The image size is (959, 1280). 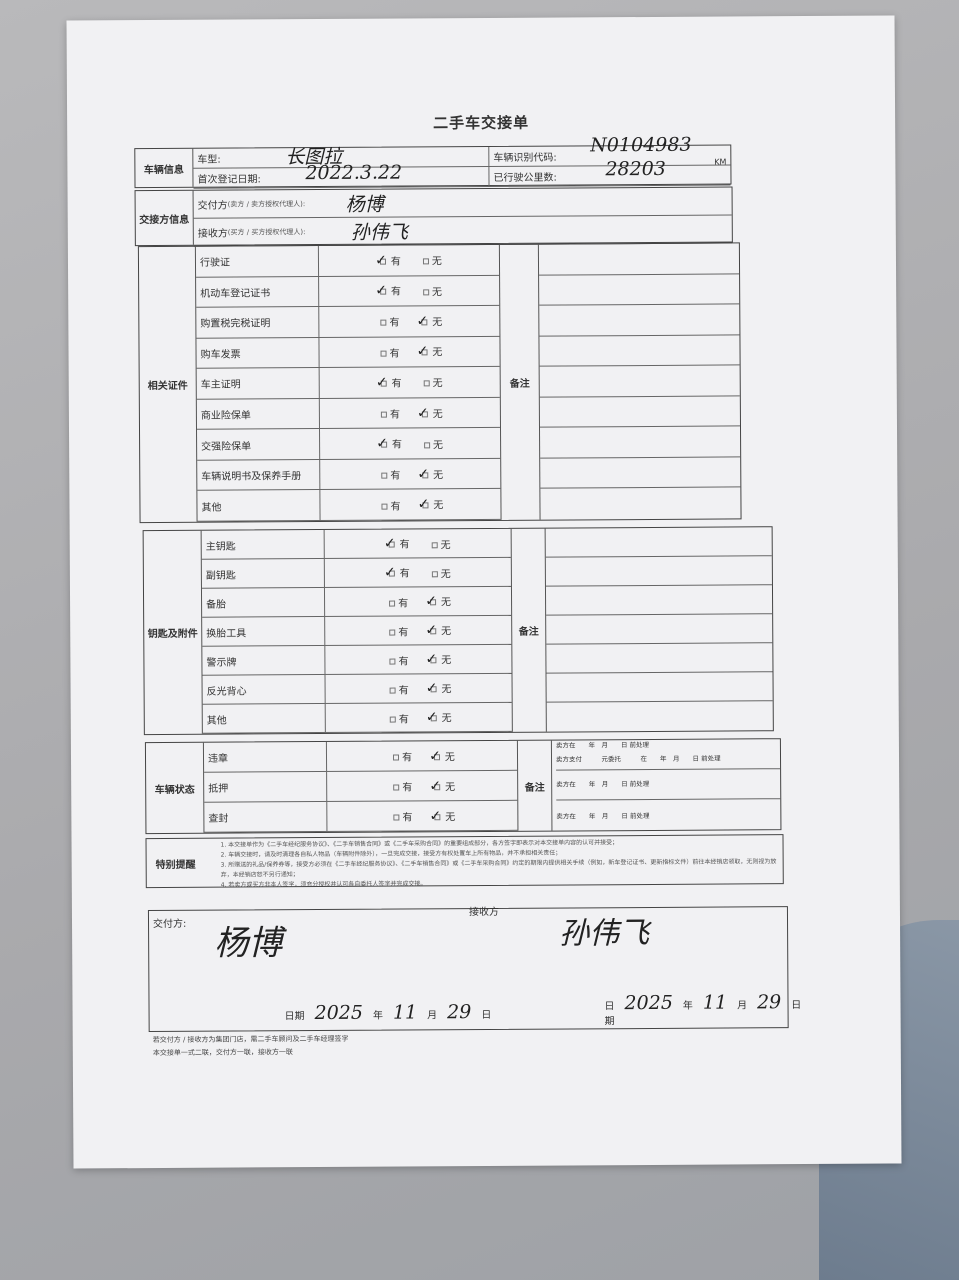 I want to click on reg-date-value: 2022.3.22, so click(x=354, y=173).